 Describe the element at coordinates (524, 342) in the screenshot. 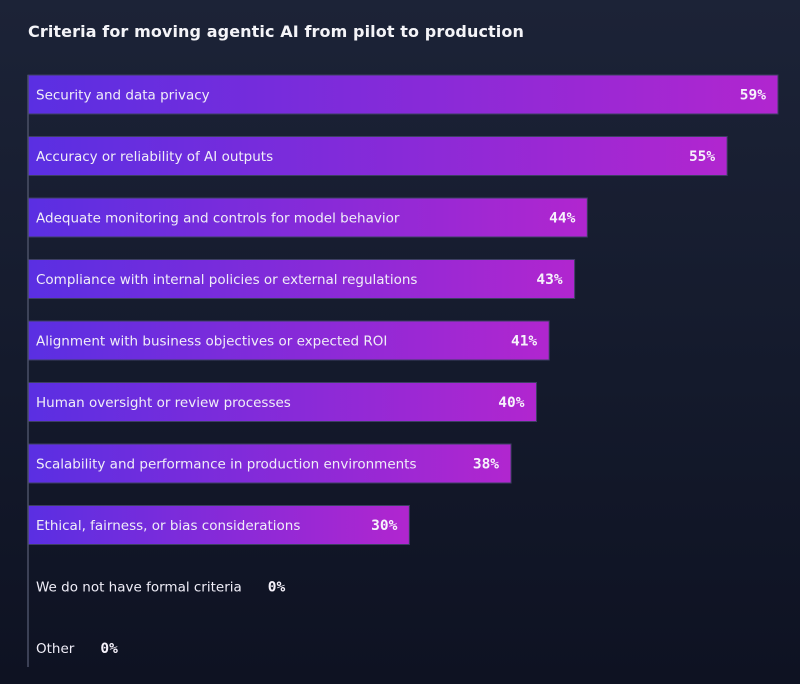

I see `value-label: 41%` at that location.